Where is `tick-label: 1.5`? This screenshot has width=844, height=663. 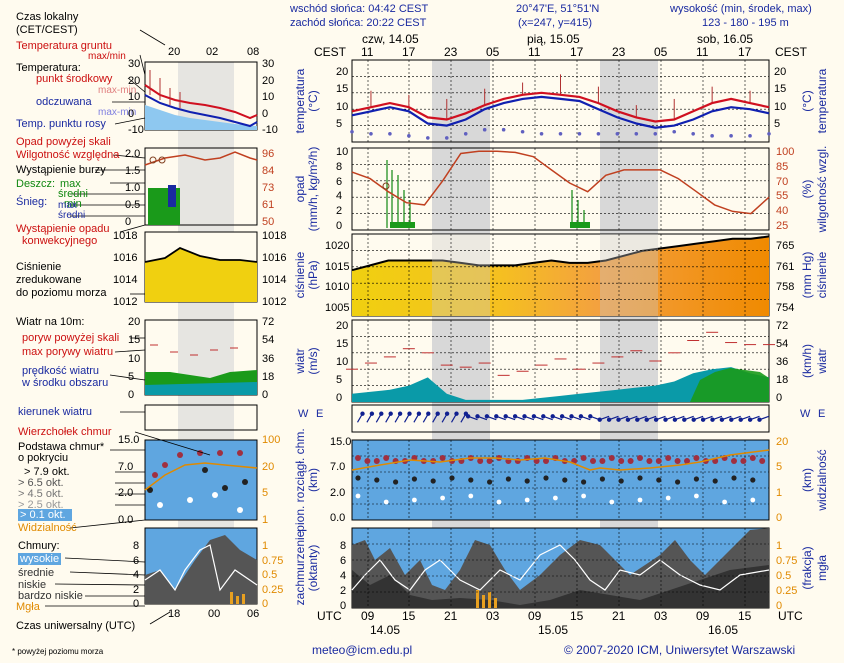 tick-label: 1.5 is located at coordinates (133, 171).